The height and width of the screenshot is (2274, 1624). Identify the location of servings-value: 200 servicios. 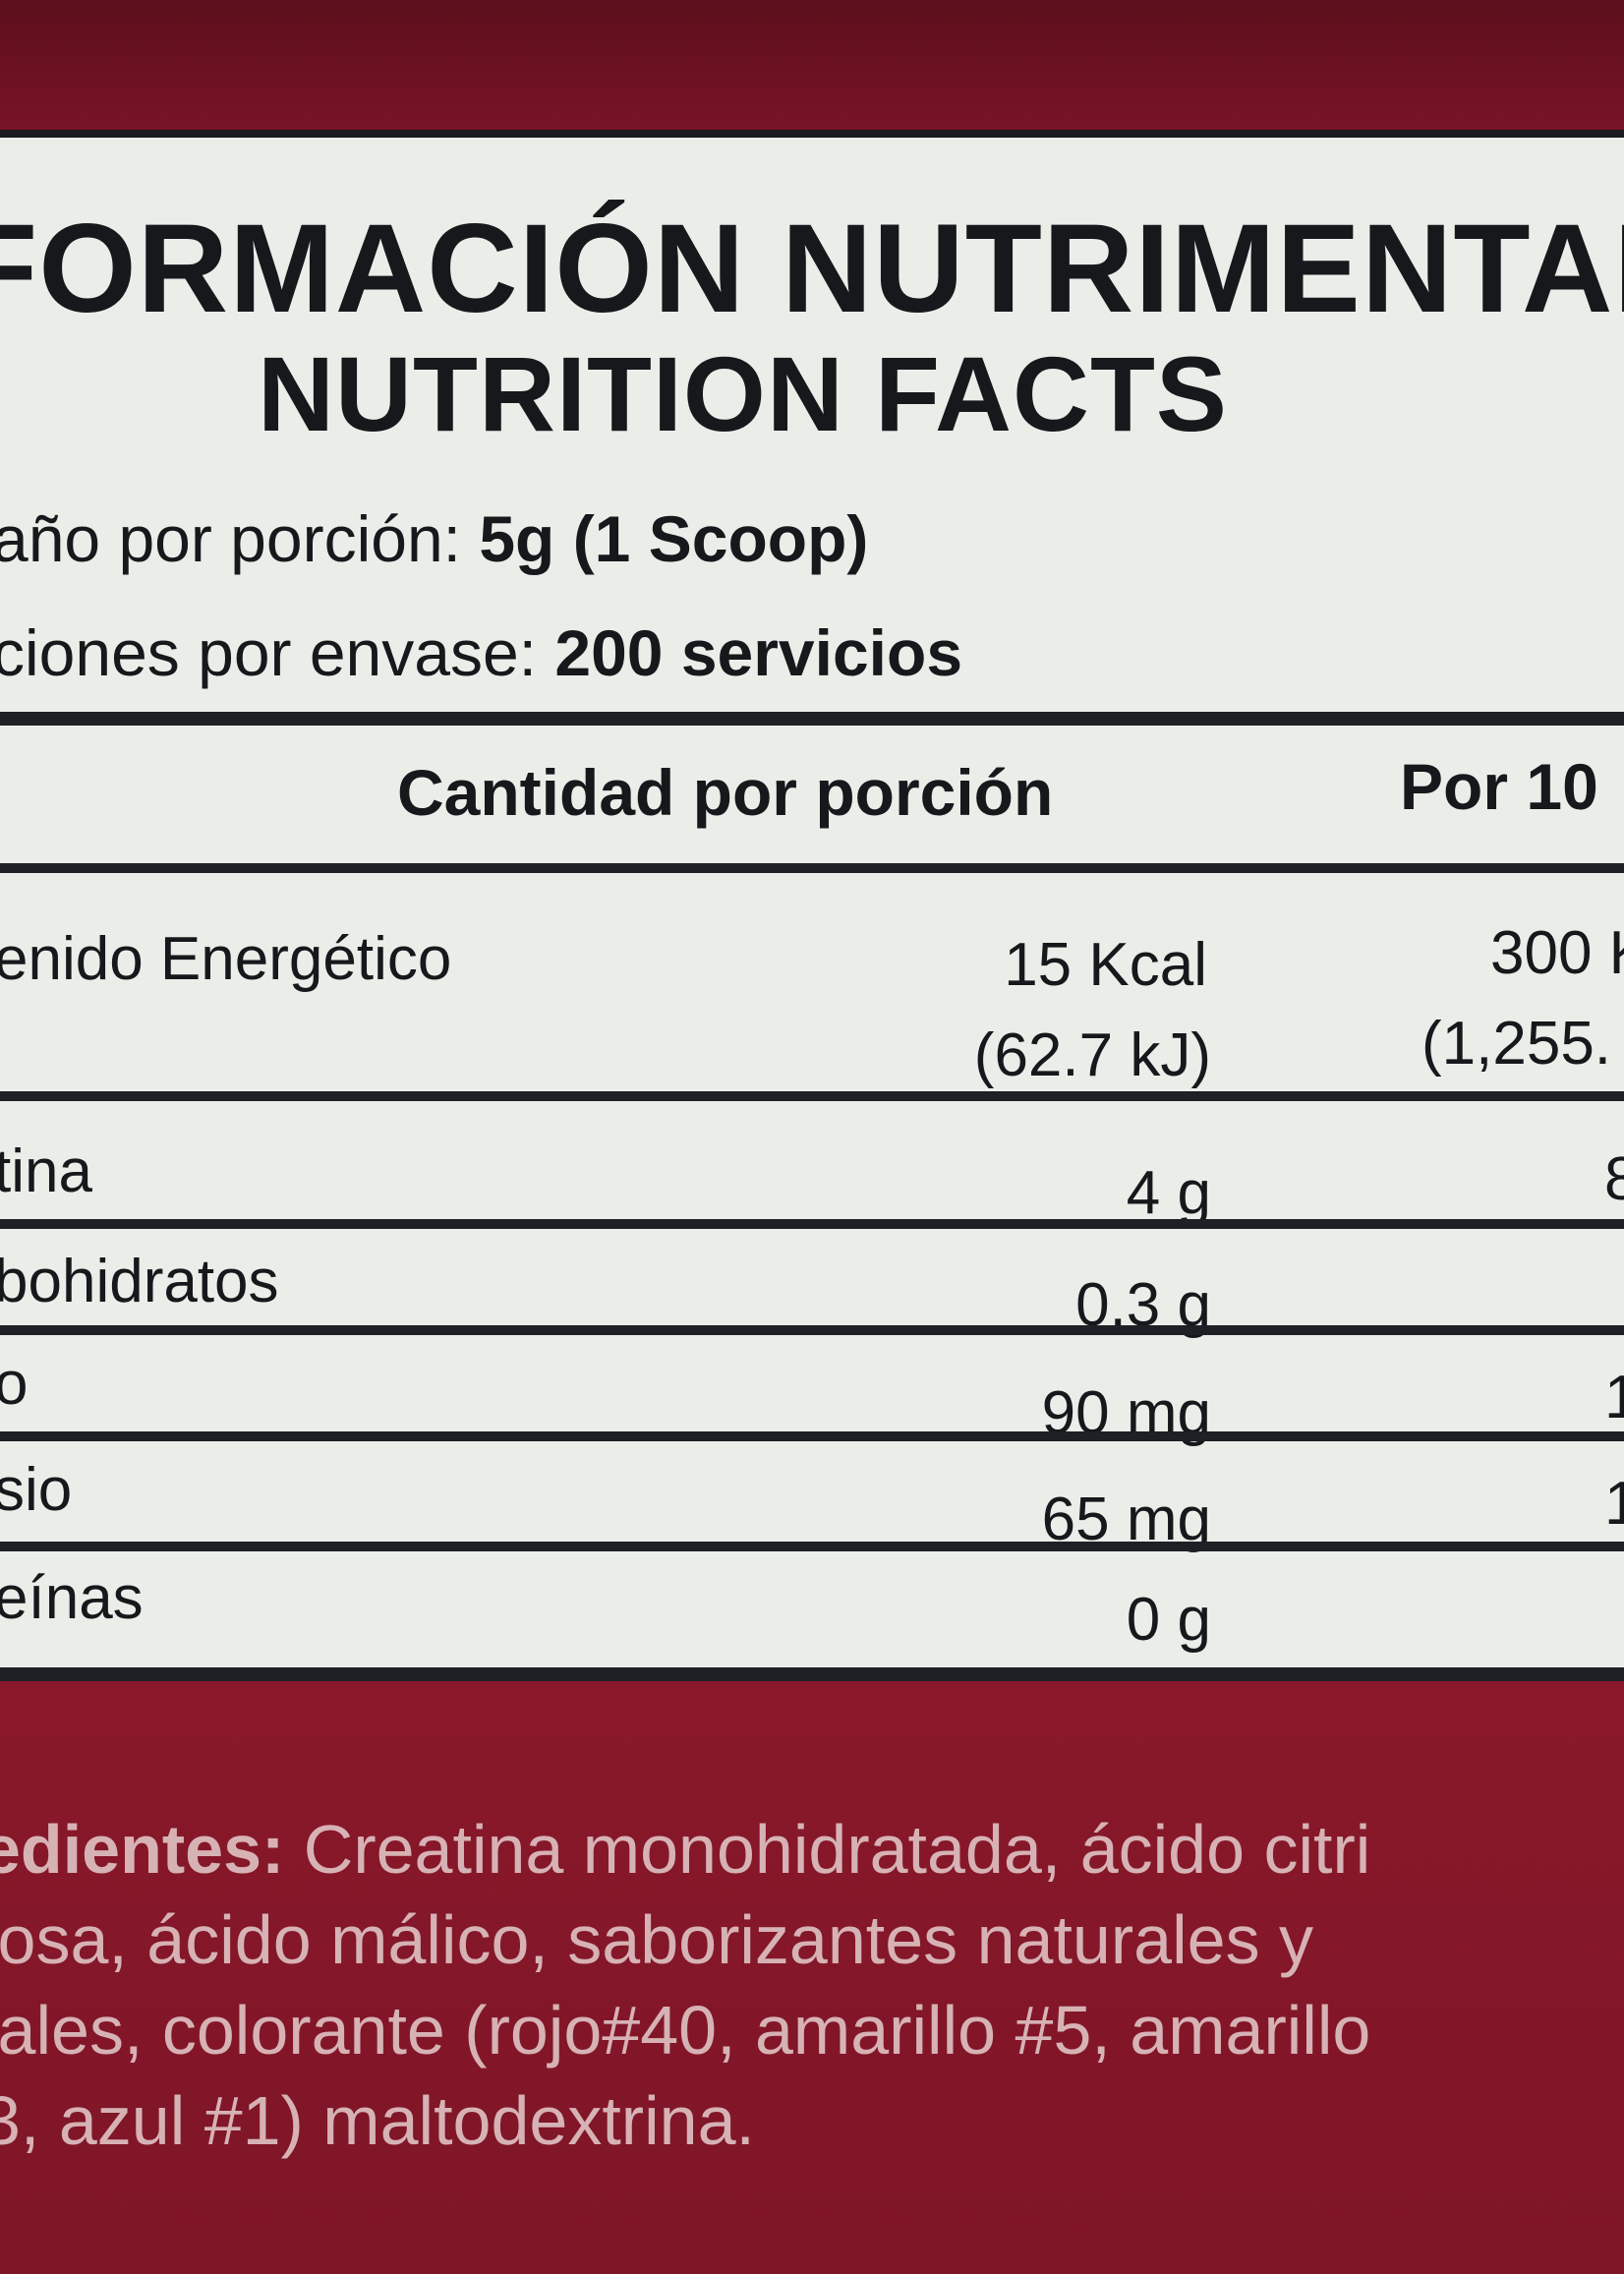
(758, 652).